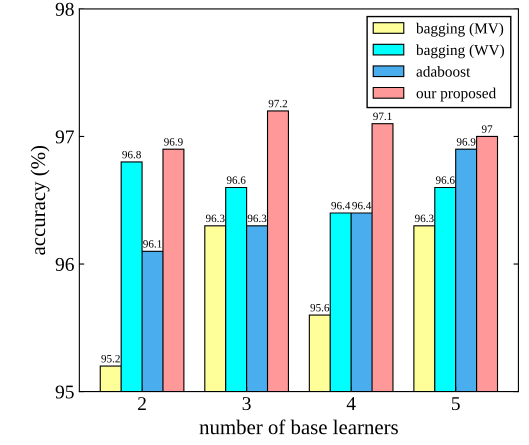  What do you see at coordinates (131, 154) in the screenshot?
I see `data-label: 96.8` at bounding box center [131, 154].